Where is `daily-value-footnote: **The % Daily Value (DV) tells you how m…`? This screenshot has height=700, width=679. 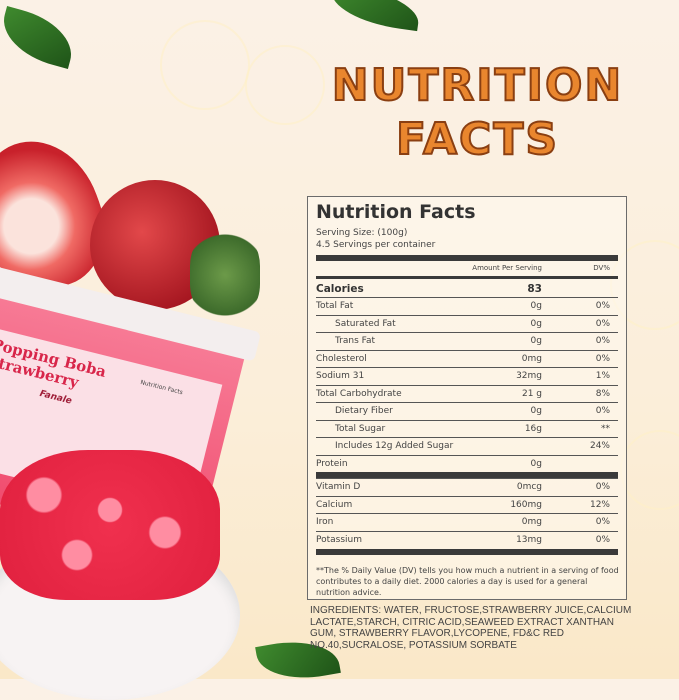 daily-value-footnote: **The % Daily Value (DV) tells you how m… is located at coordinates (467, 581).